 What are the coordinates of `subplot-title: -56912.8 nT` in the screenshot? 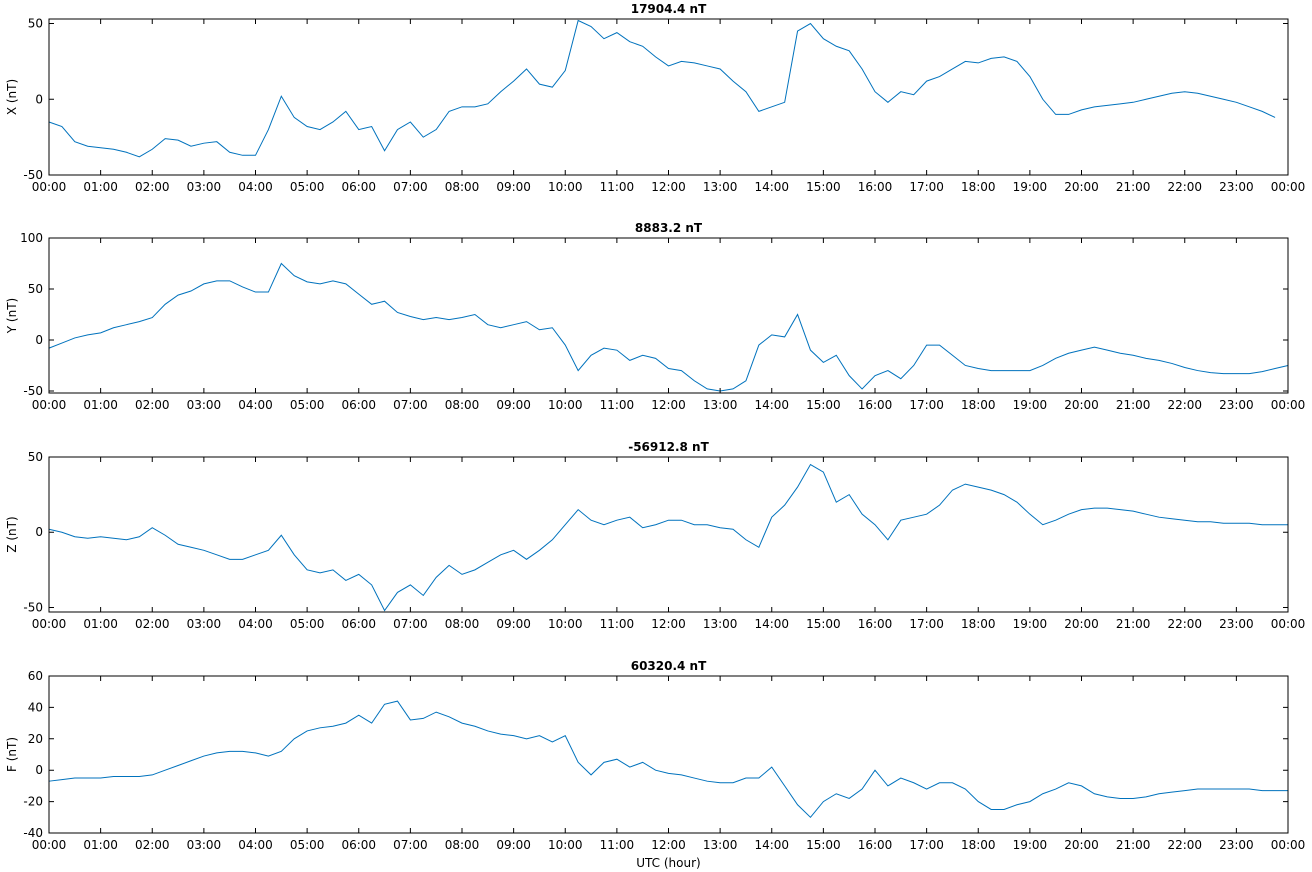 It's located at (668, 447).